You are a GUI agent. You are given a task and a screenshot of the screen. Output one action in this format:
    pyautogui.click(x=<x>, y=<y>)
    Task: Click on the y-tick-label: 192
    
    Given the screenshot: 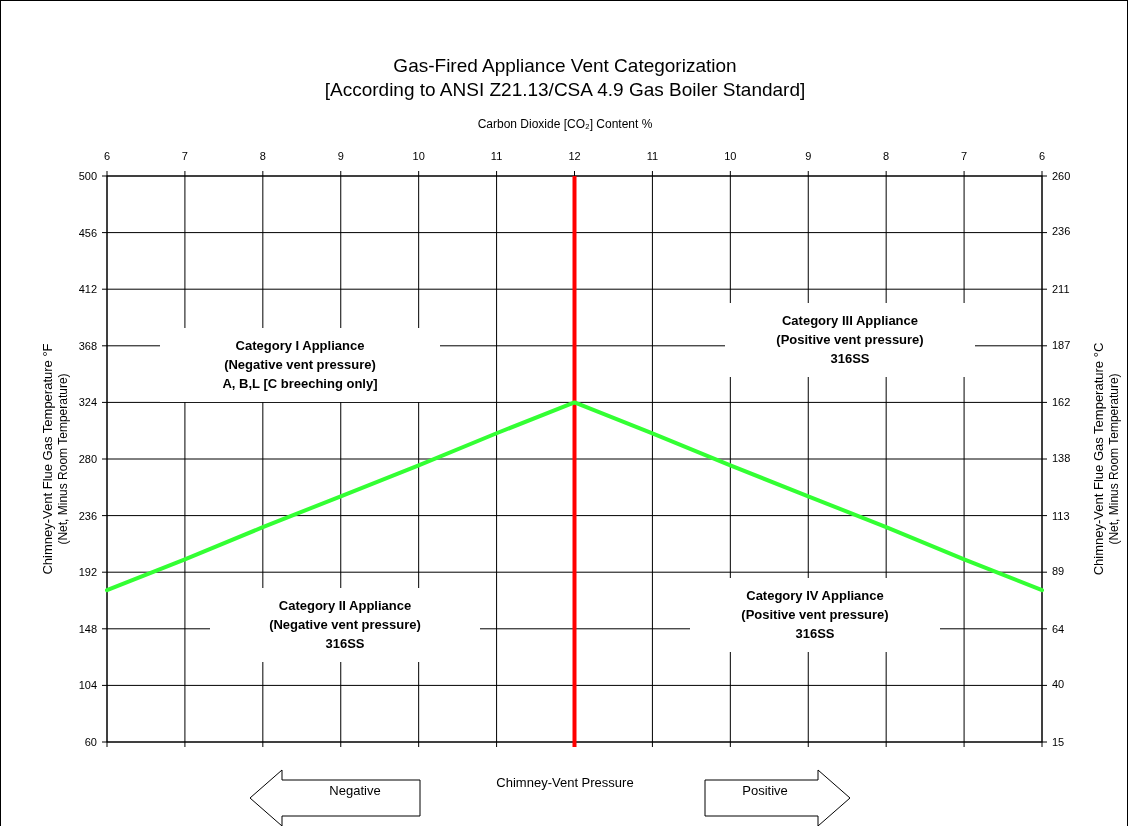 What is the action you would take?
    pyautogui.click(x=87, y=572)
    